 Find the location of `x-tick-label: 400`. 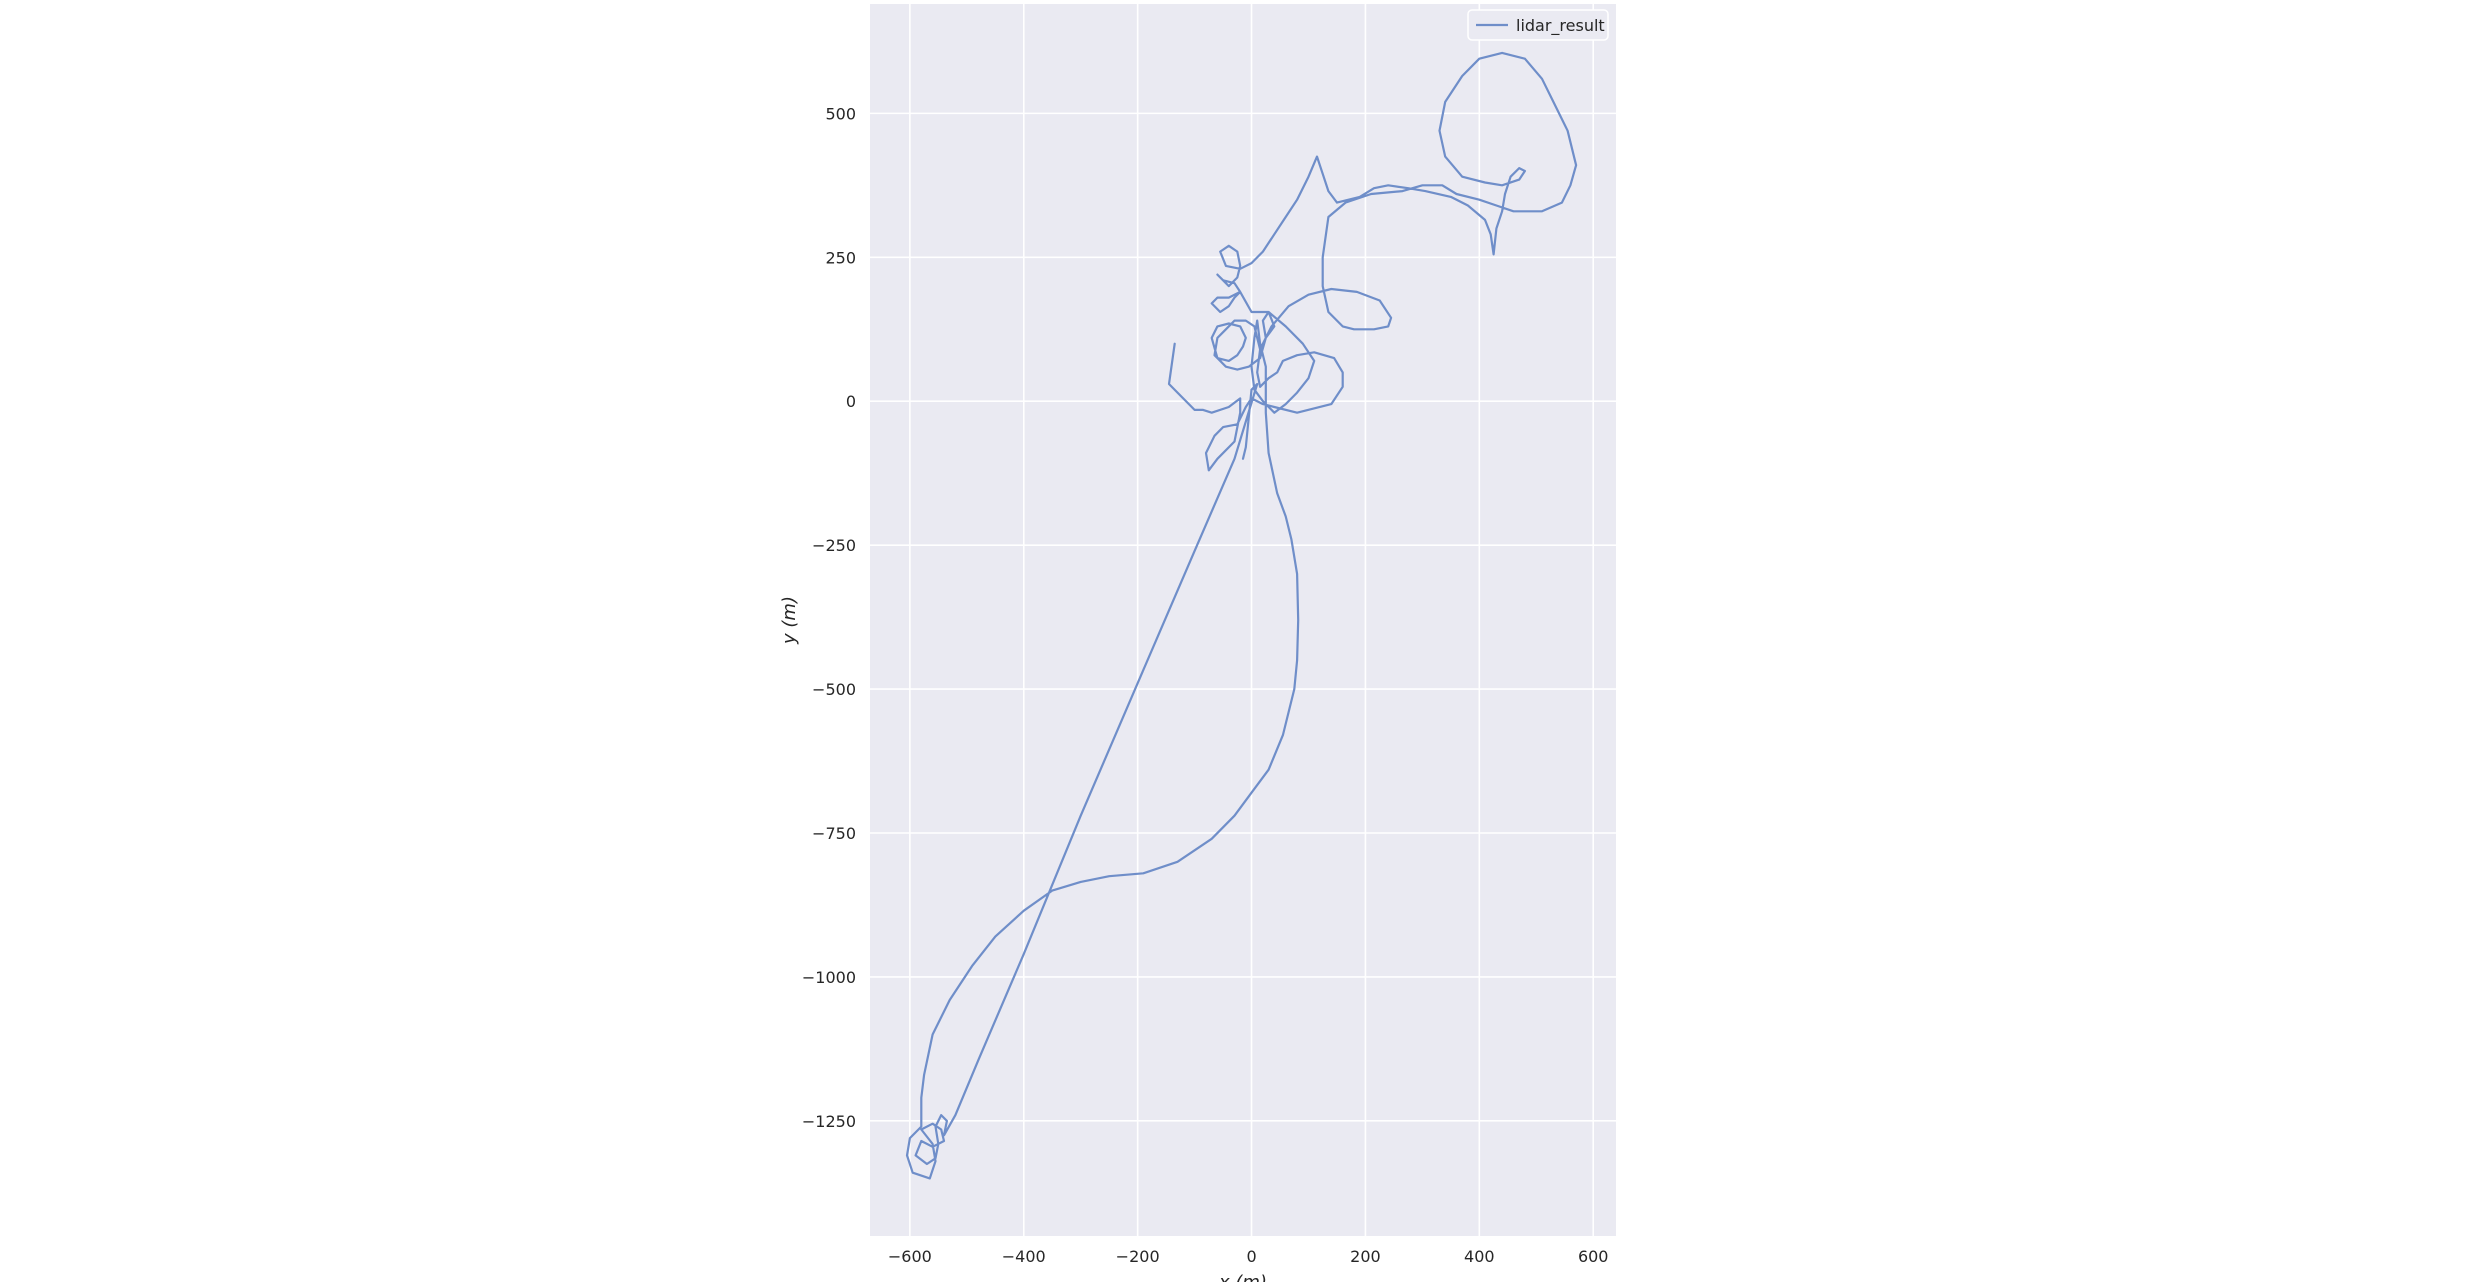

x-tick-label: 400 is located at coordinates (1479, 1256).